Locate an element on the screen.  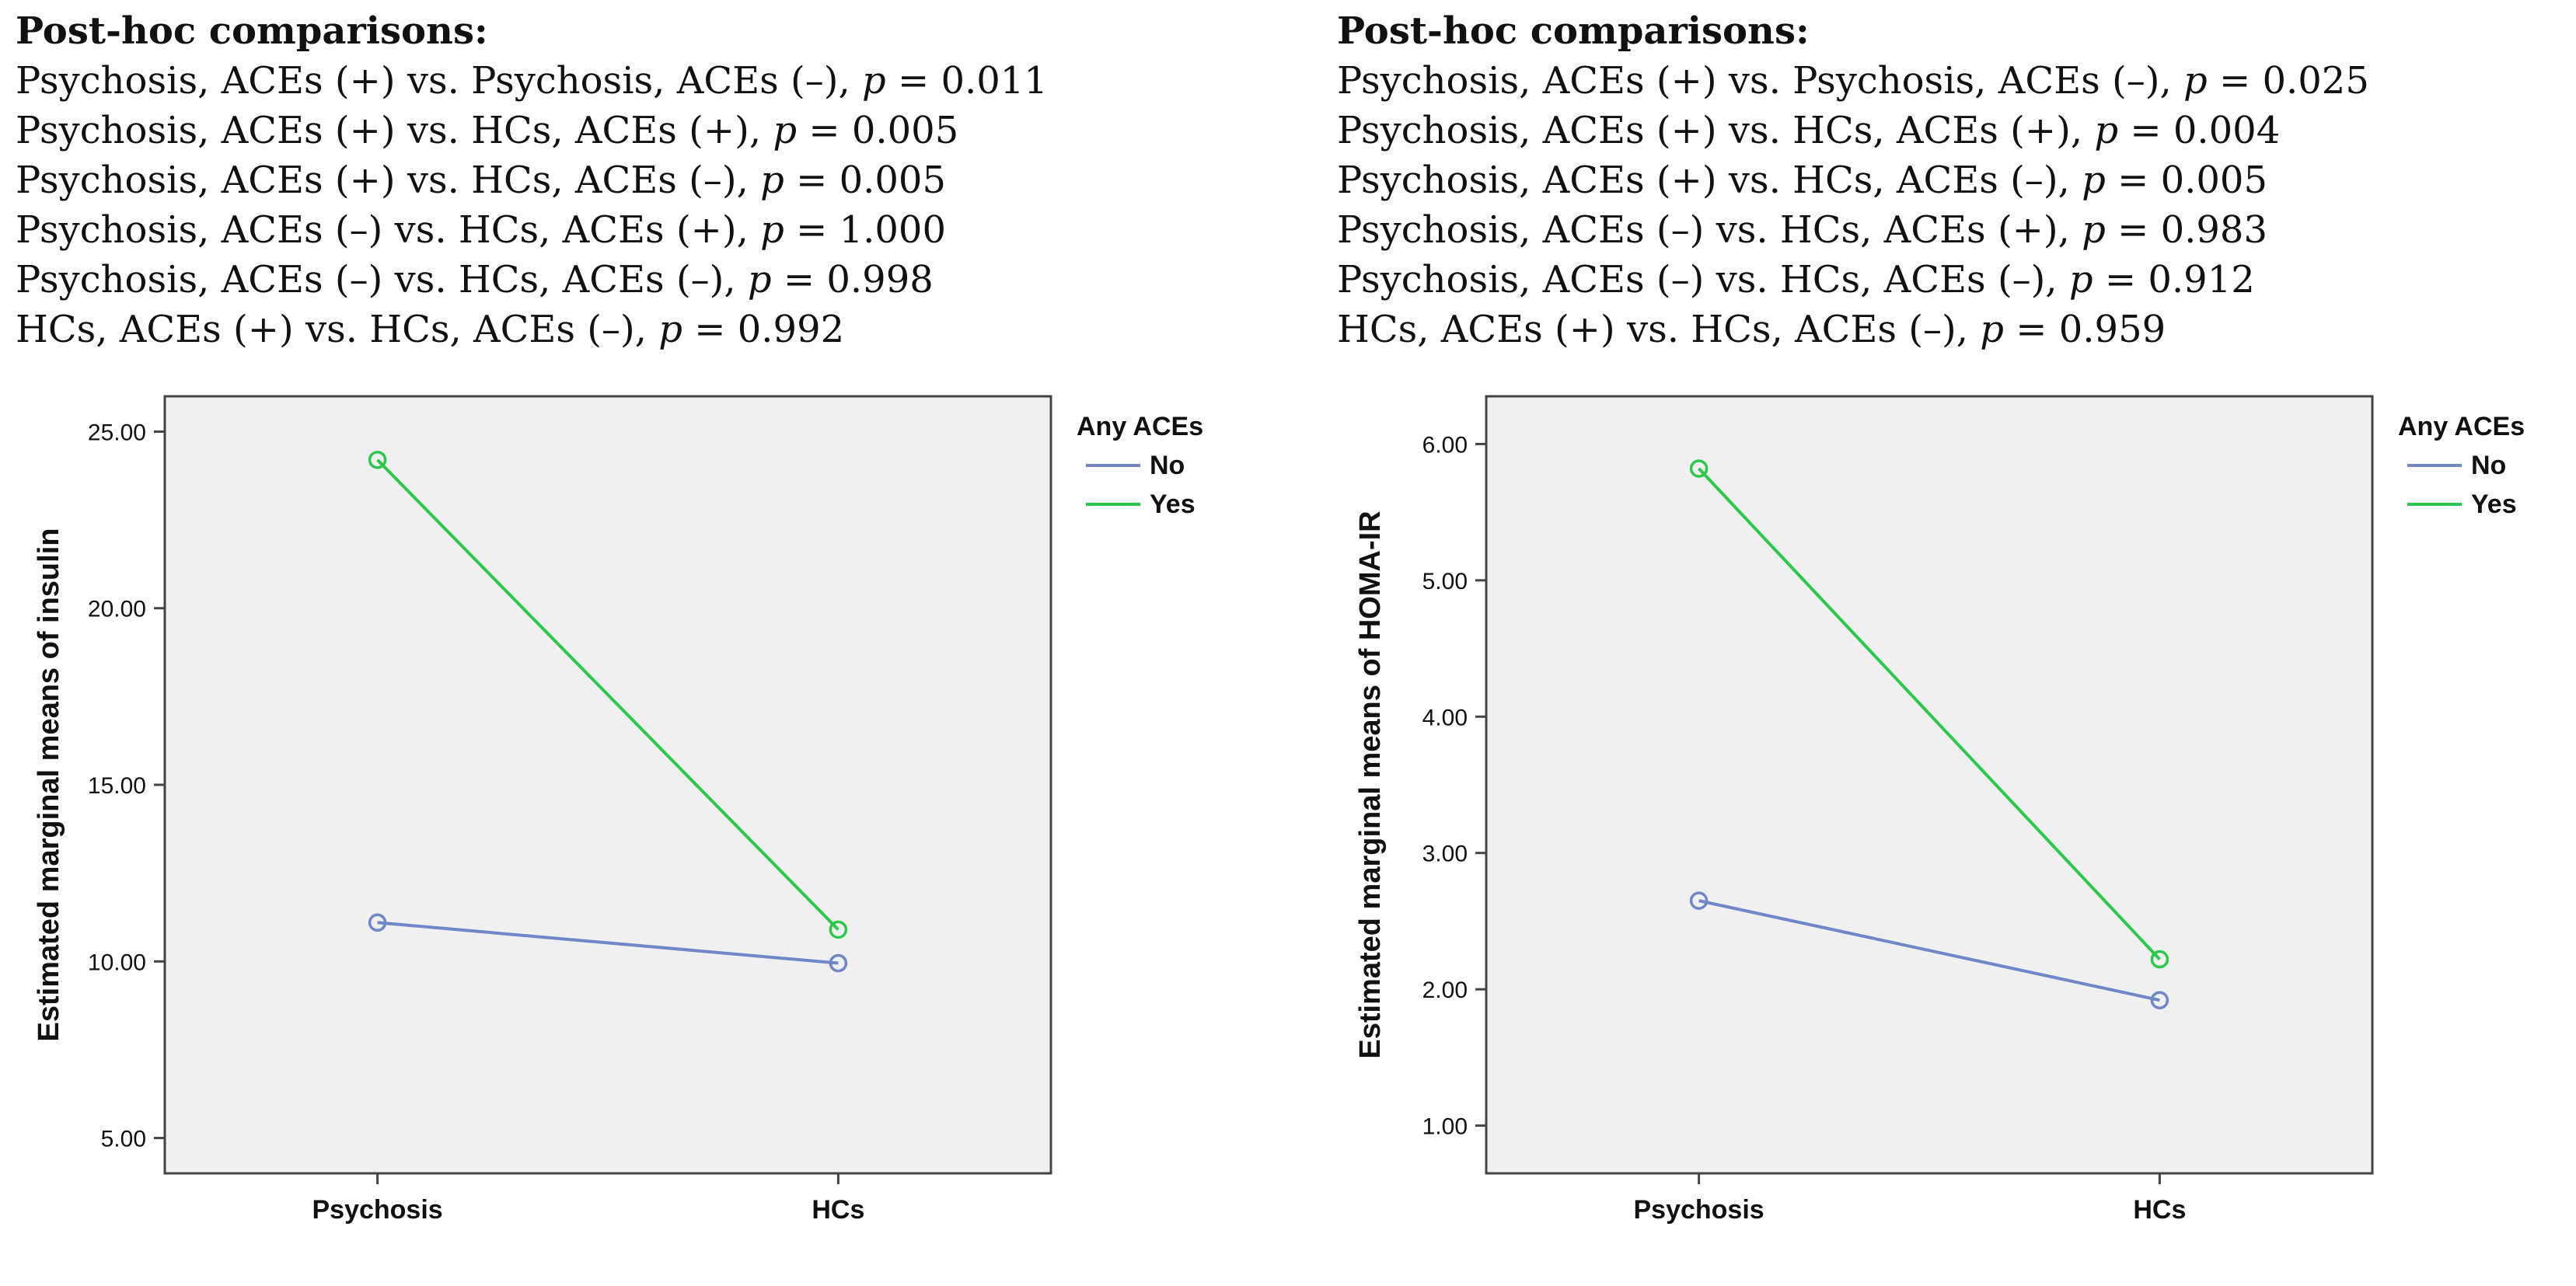
y-axis-label: Estimated marginal means of insulin is located at coordinates (49, 785).